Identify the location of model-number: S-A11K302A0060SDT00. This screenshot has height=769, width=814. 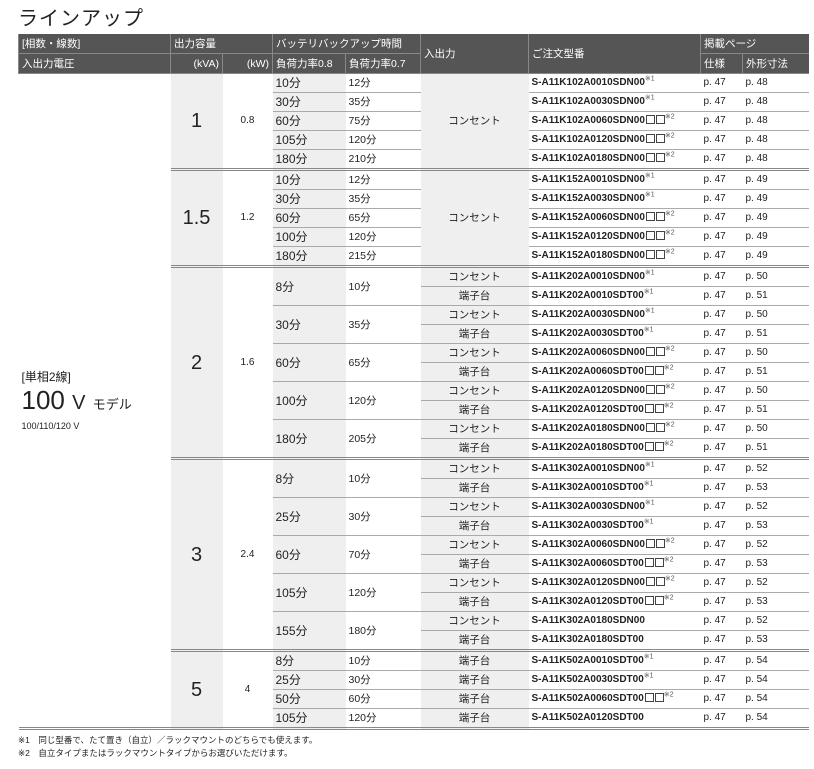
(587, 563).